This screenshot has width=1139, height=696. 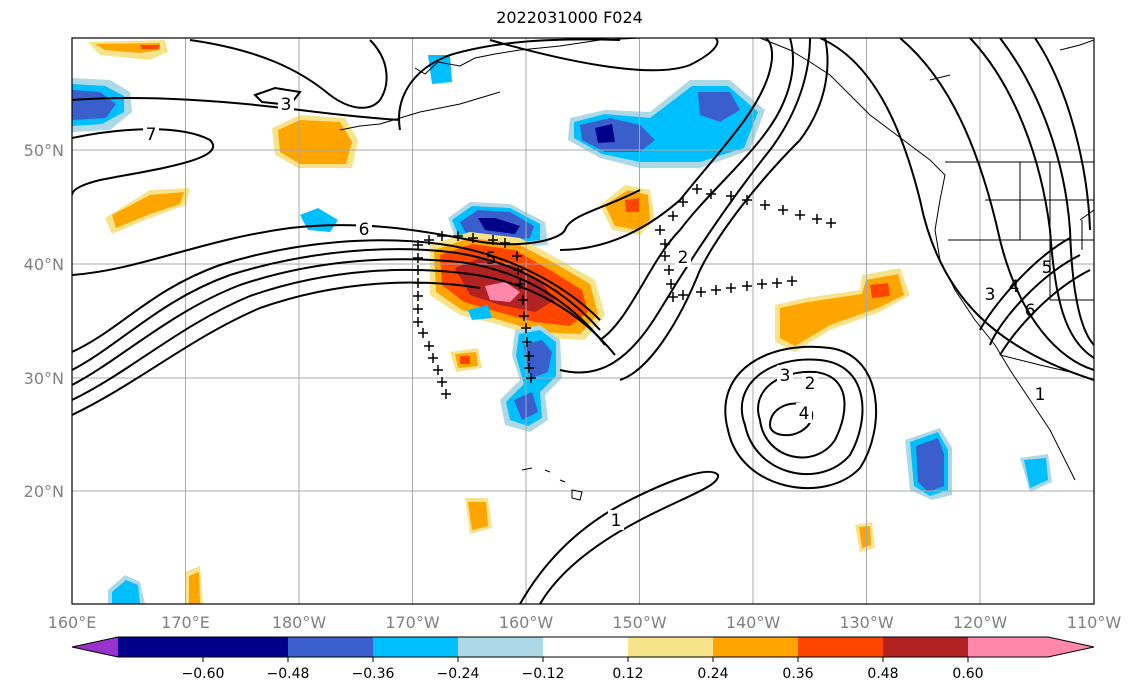 What do you see at coordinates (299, 622) in the screenshot?
I see `x-tick-label: 180°W` at bounding box center [299, 622].